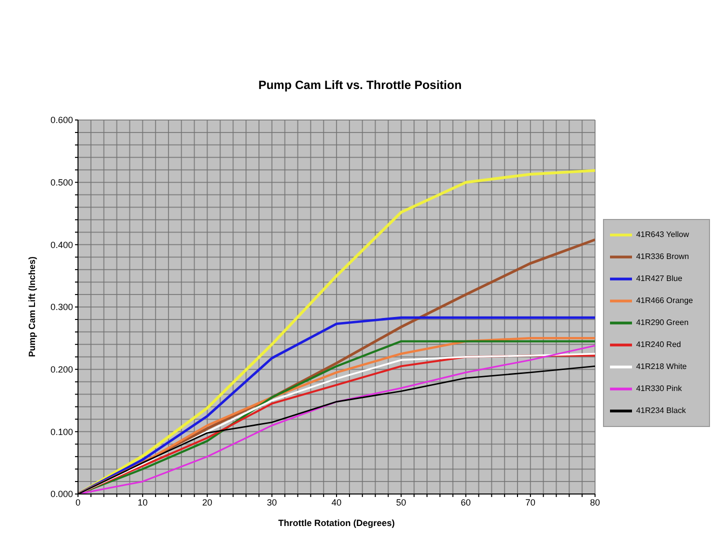 This screenshot has width=720, height=552. I want to click on legend-label: 41R427 Blue, so click(659, 279).